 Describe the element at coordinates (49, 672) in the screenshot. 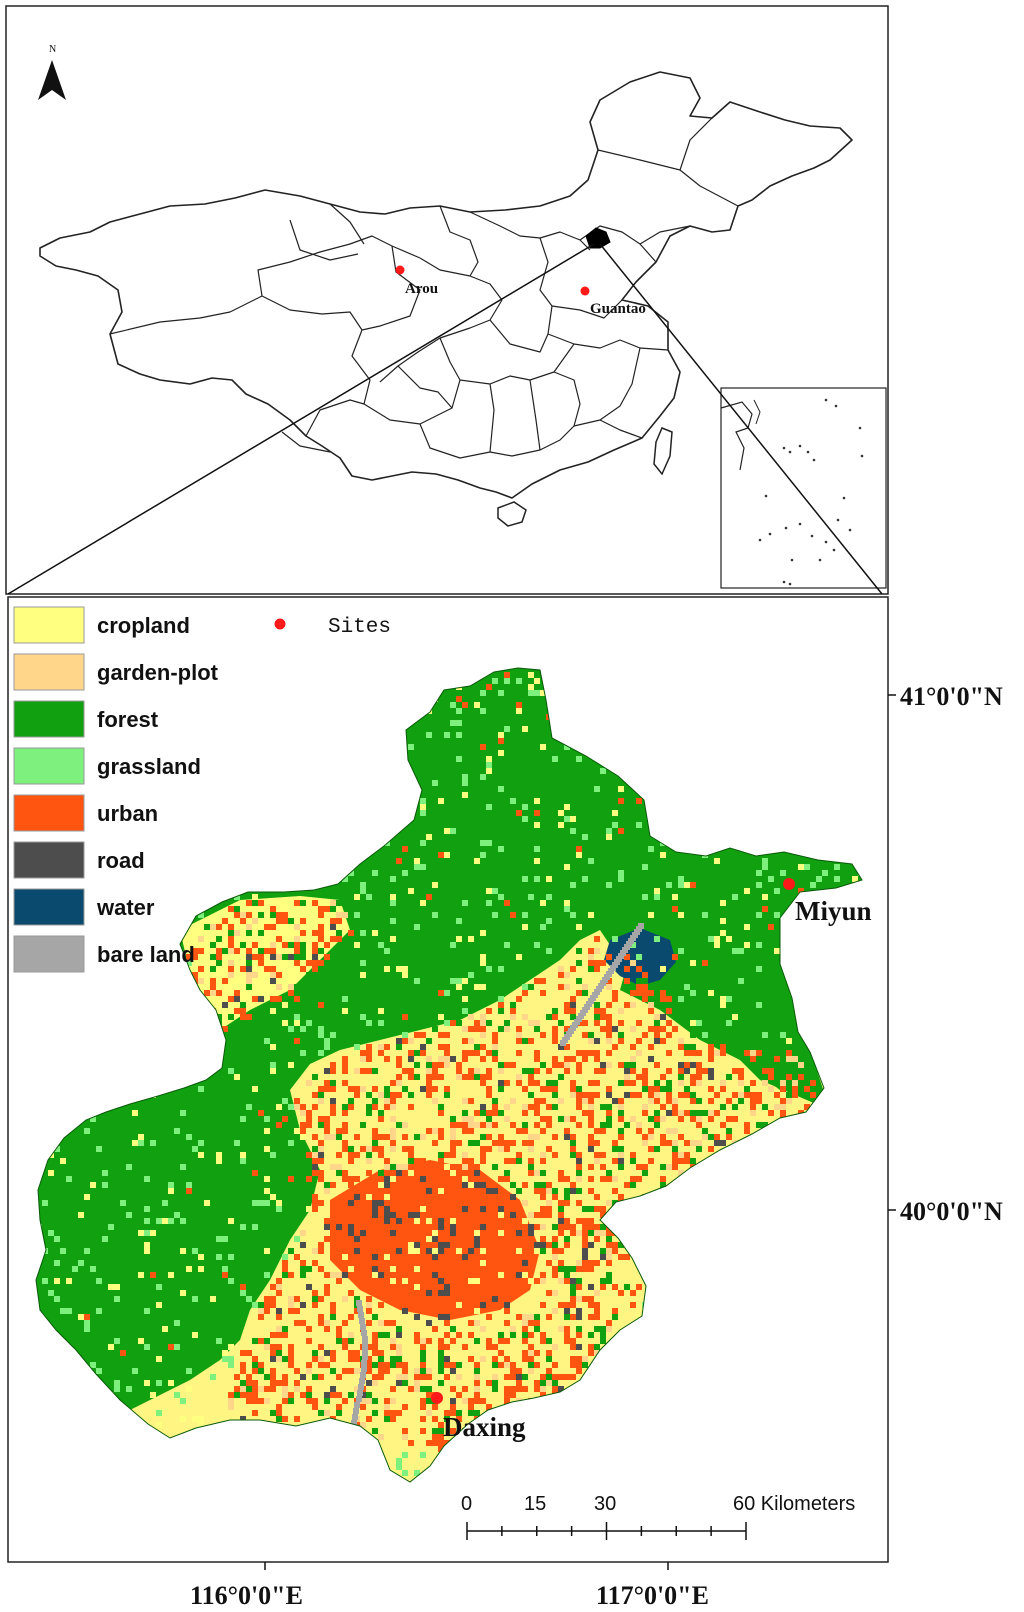

I see `legend-swatch-garden-plot` at that location.